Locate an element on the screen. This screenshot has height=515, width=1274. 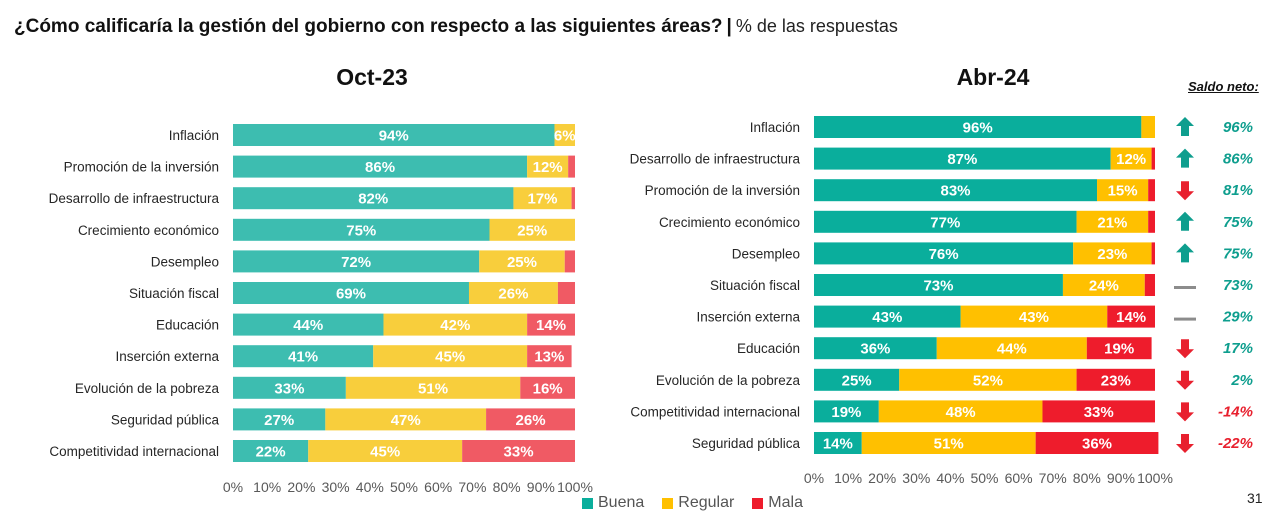
right-data-label-regular: 23% is located at coordinates (1112, 254).